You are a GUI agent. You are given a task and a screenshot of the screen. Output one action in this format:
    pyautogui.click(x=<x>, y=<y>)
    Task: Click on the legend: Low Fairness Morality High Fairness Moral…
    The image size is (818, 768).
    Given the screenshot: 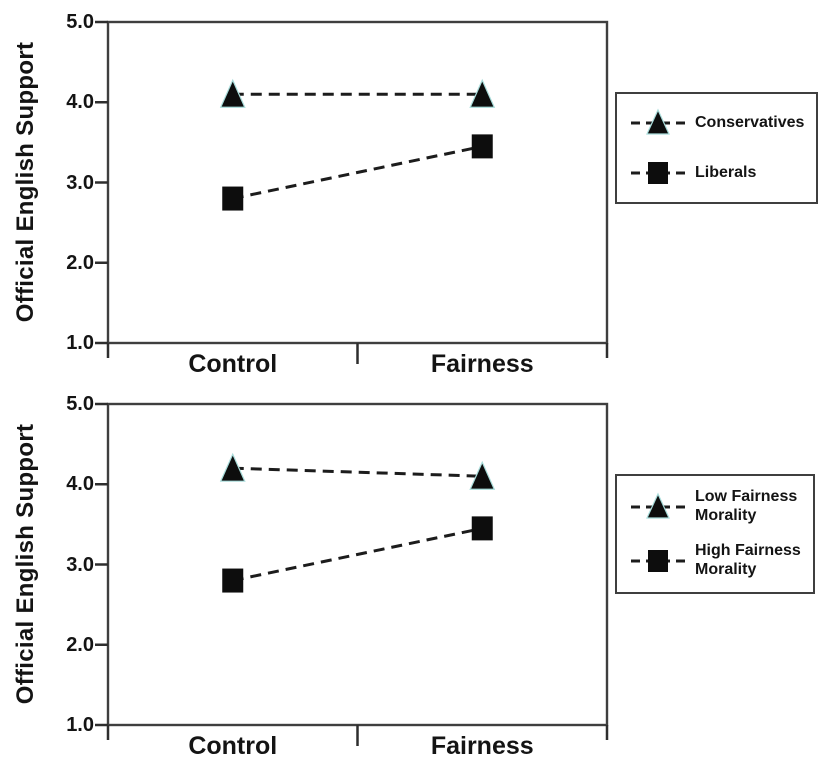 What is the action you would take?
    pyautogui.click(x=715, y=534)
    